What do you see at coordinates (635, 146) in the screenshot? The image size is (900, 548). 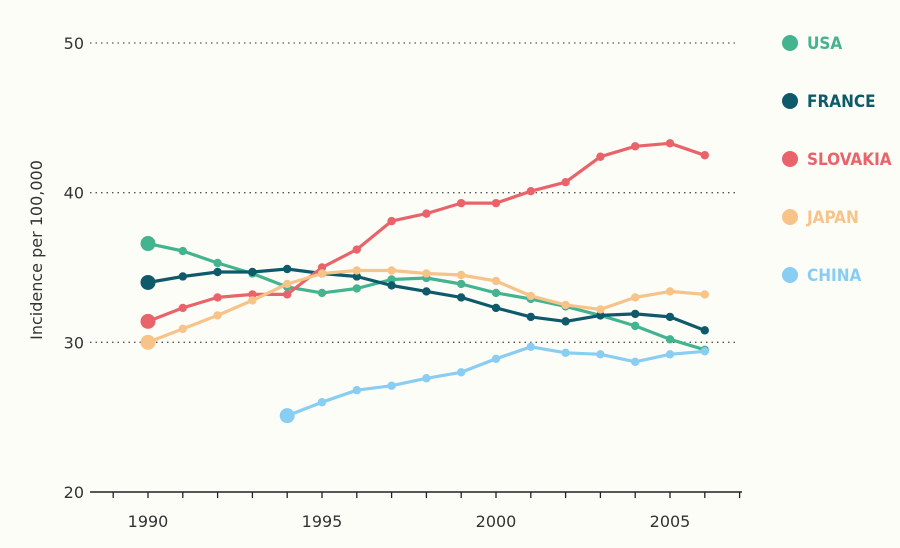 I see `data-point-slovakia-2004` at bounding box center [635, 146].